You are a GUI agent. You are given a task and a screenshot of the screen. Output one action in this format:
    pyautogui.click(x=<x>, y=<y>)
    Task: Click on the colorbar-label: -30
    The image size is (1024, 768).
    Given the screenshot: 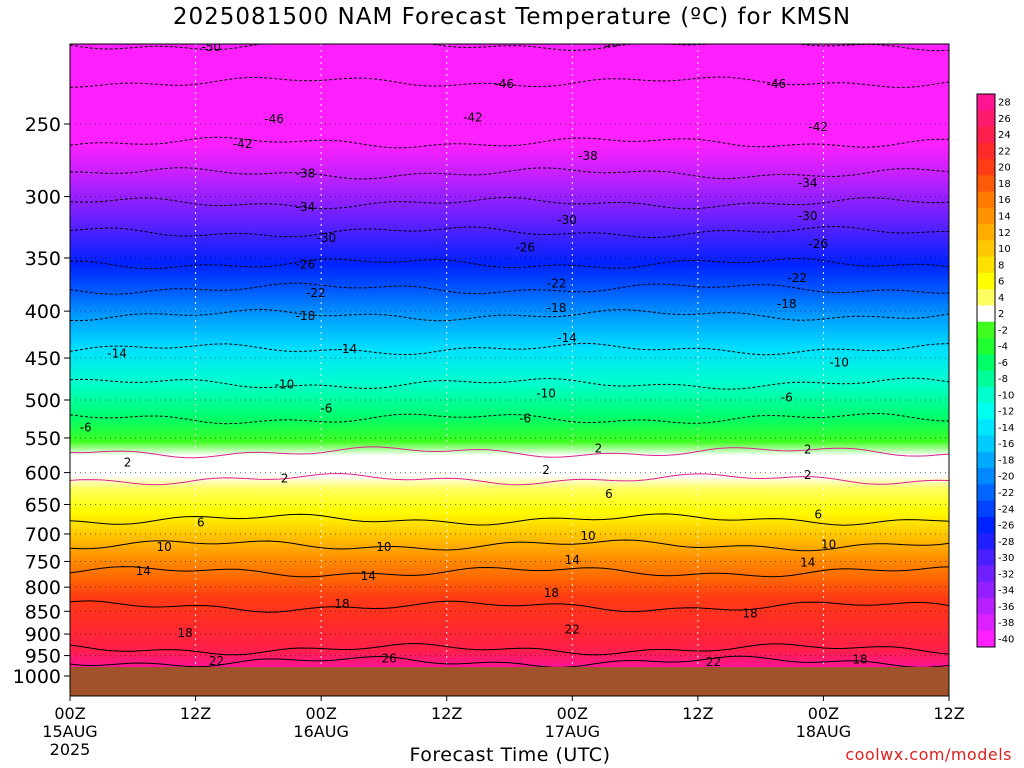 What is the action you would take?
    pyautogui.click(x=1006, y=558)
    